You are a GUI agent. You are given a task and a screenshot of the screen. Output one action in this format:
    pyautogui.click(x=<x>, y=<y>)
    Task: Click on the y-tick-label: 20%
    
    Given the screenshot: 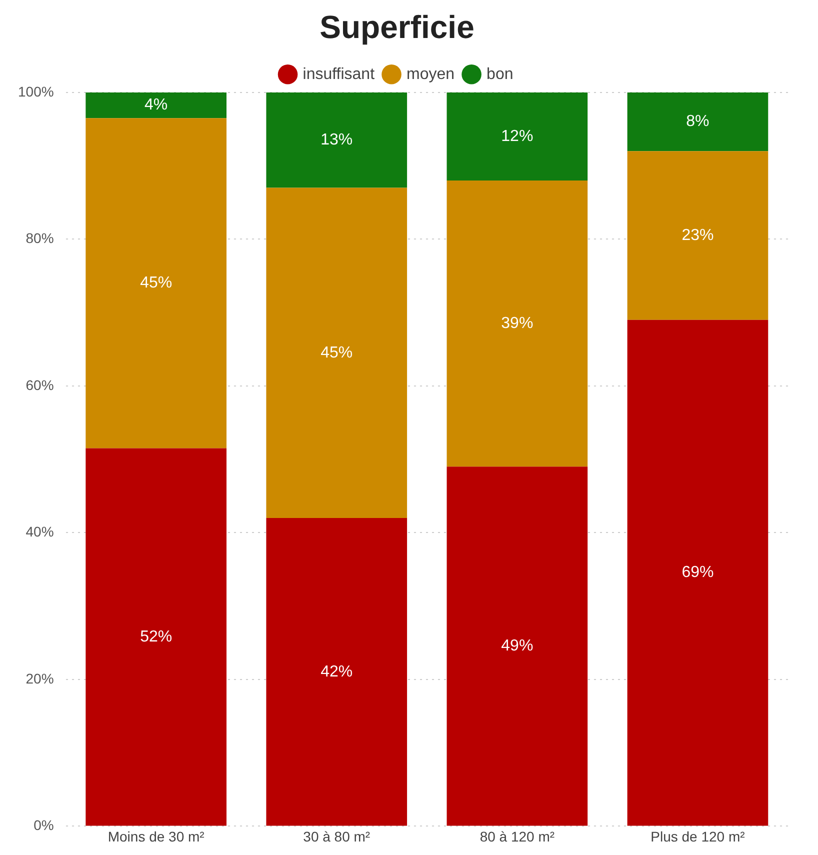 What is the action you would take?
    pyautogui.click(x=40, y=678)
    